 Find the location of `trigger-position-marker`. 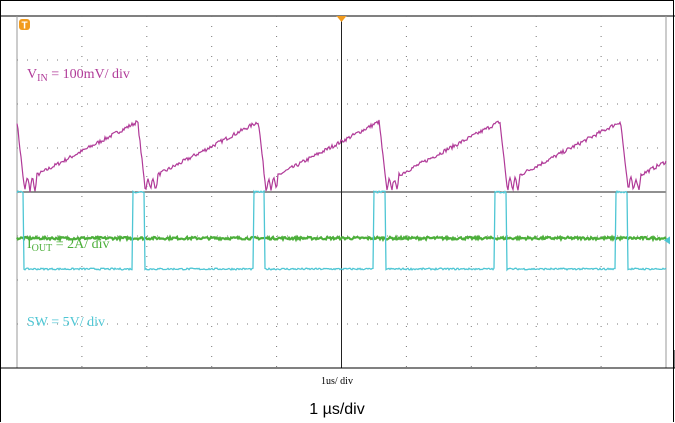

trigger-position-marker is located at coordinates (341, 19).